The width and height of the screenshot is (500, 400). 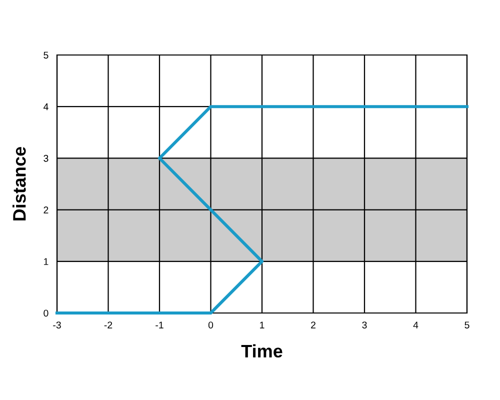 What do you see at coordinates (46, 261) in the screenshot?
I see `y-tick-label: 1` at bounding box center [46, 261].